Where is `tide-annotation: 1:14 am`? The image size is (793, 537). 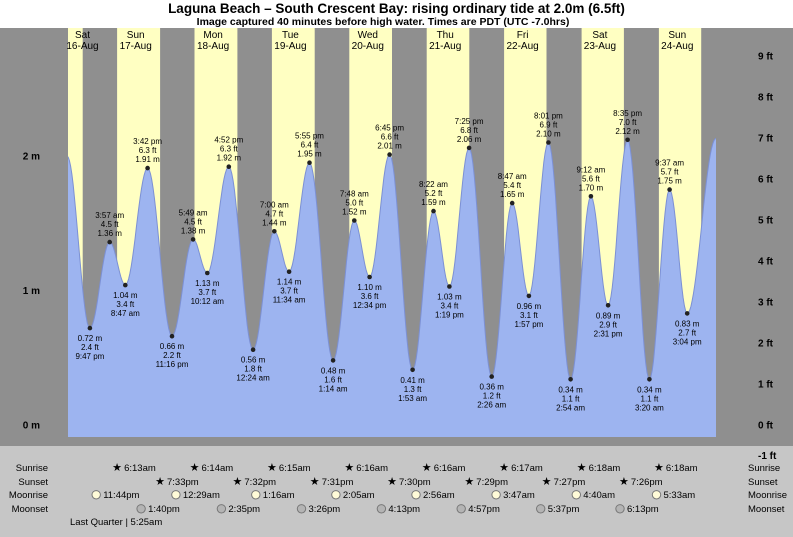
tide-annotation: 1:14 am is located at coordinates (333, 388).